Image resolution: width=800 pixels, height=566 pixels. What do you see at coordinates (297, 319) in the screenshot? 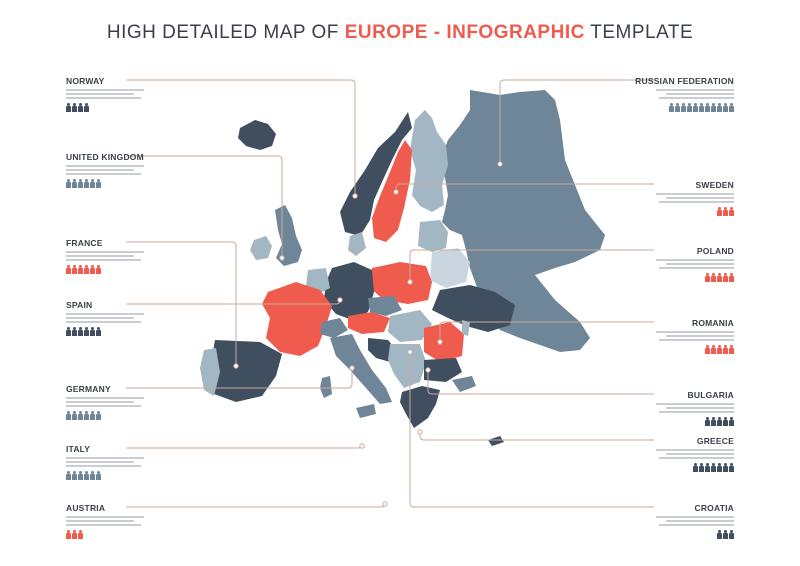
I see `country-france` at bounding box center [297, 319].